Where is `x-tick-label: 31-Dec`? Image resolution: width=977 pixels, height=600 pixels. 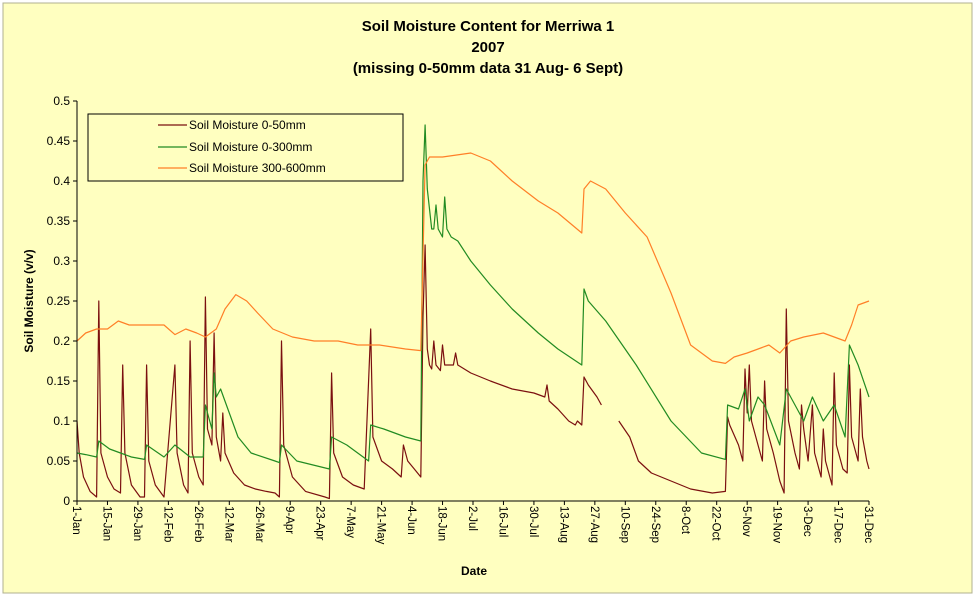 x-tick-label: 31-Dec is located at coordinates (868, 524).